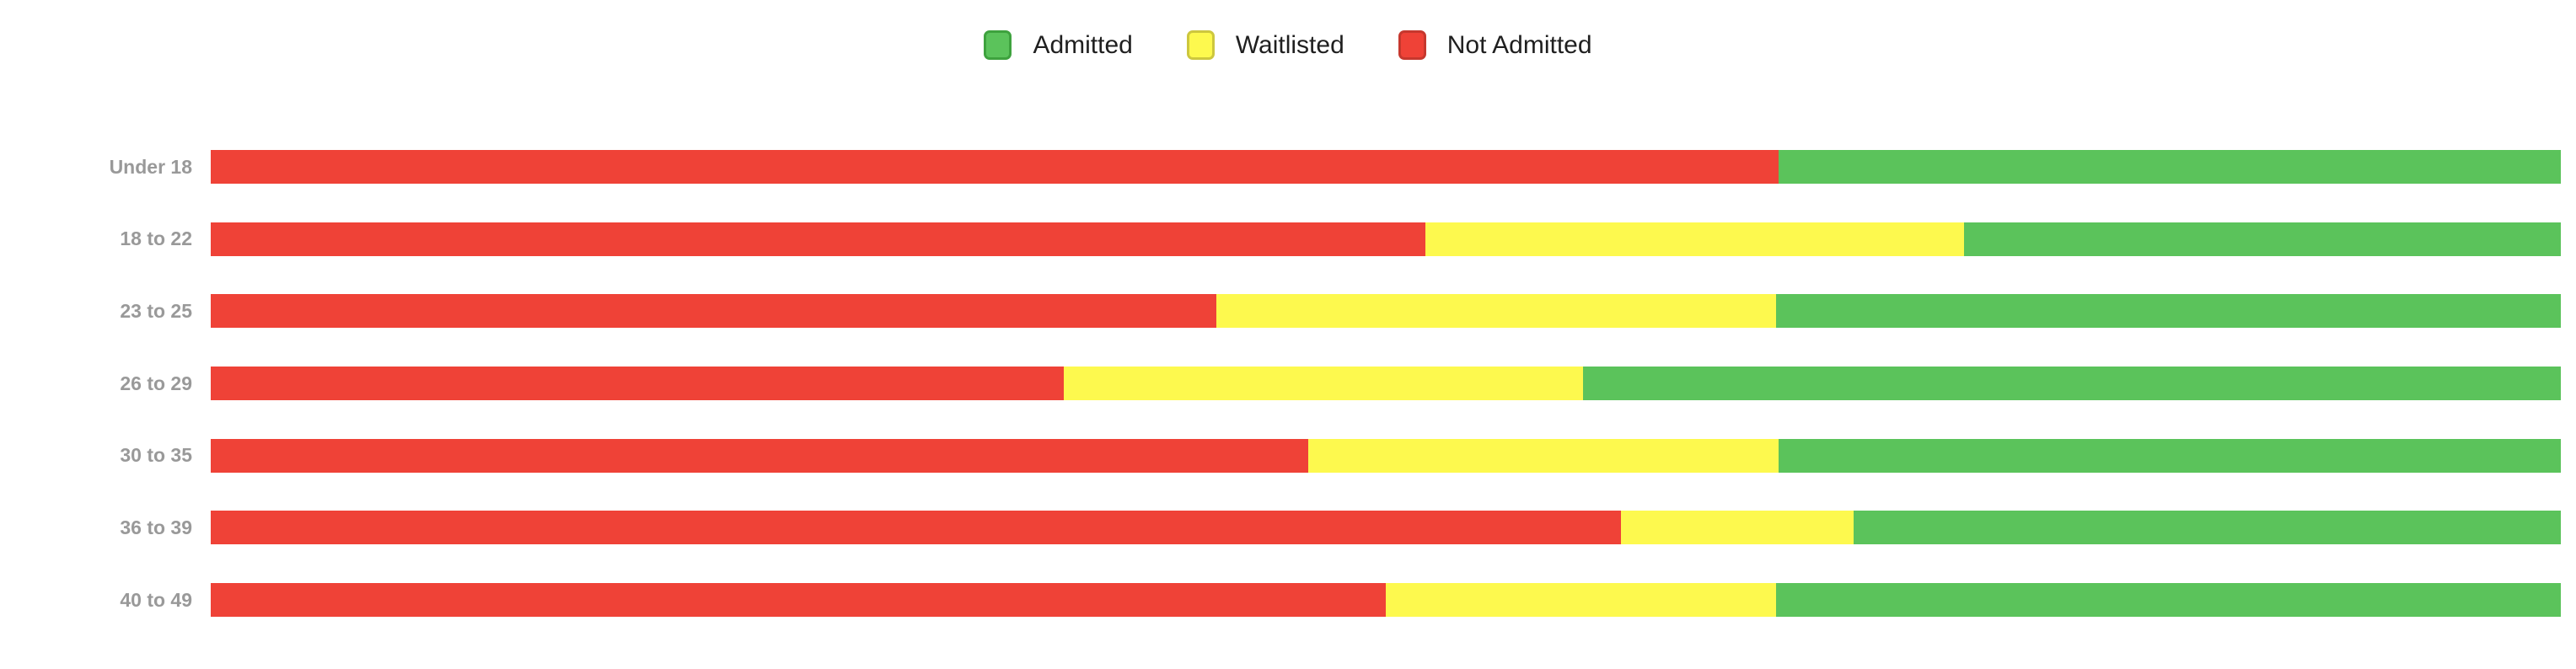 The width and height of the screenshot is (2576, 669). I want to click on chart-row: 18 to 22, so click(1288, 239).